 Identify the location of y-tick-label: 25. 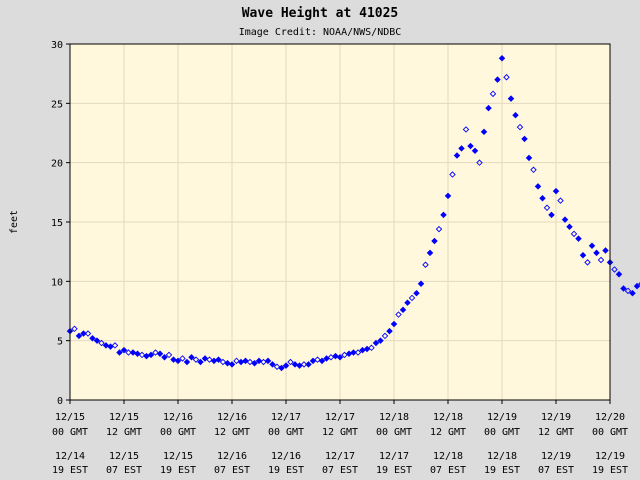
(57, 104).